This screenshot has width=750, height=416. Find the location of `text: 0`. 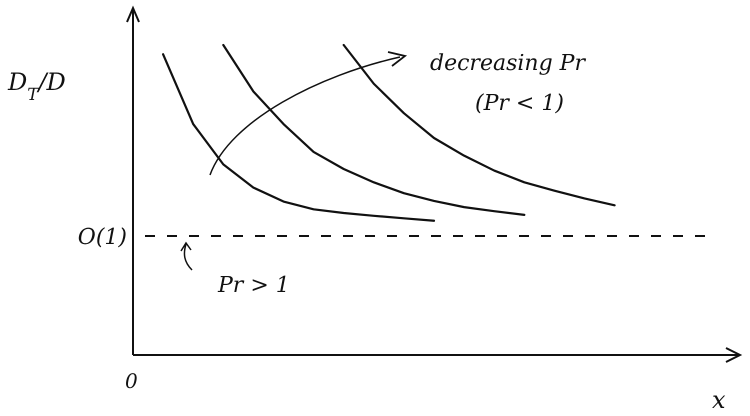

text: 0 is located at coordinates (131, 381).